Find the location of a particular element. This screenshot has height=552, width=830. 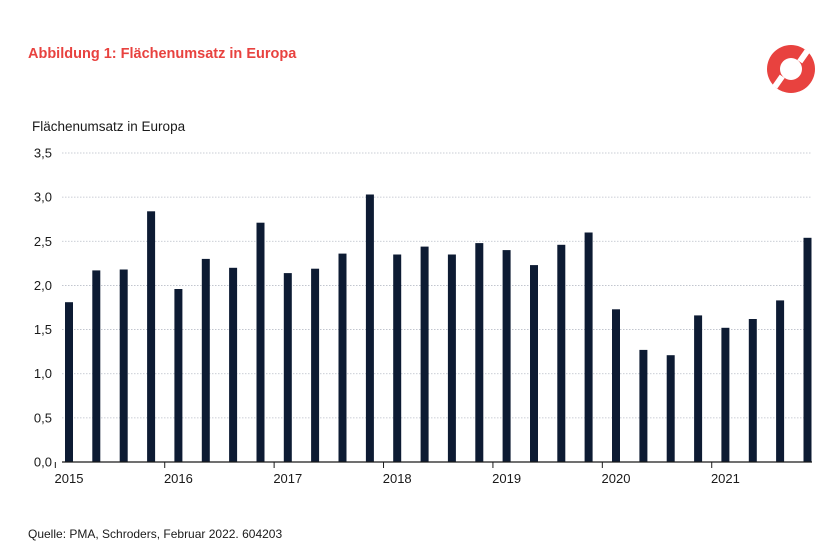

y-tick-label: 0,0 is located at coordinates (43, 462).